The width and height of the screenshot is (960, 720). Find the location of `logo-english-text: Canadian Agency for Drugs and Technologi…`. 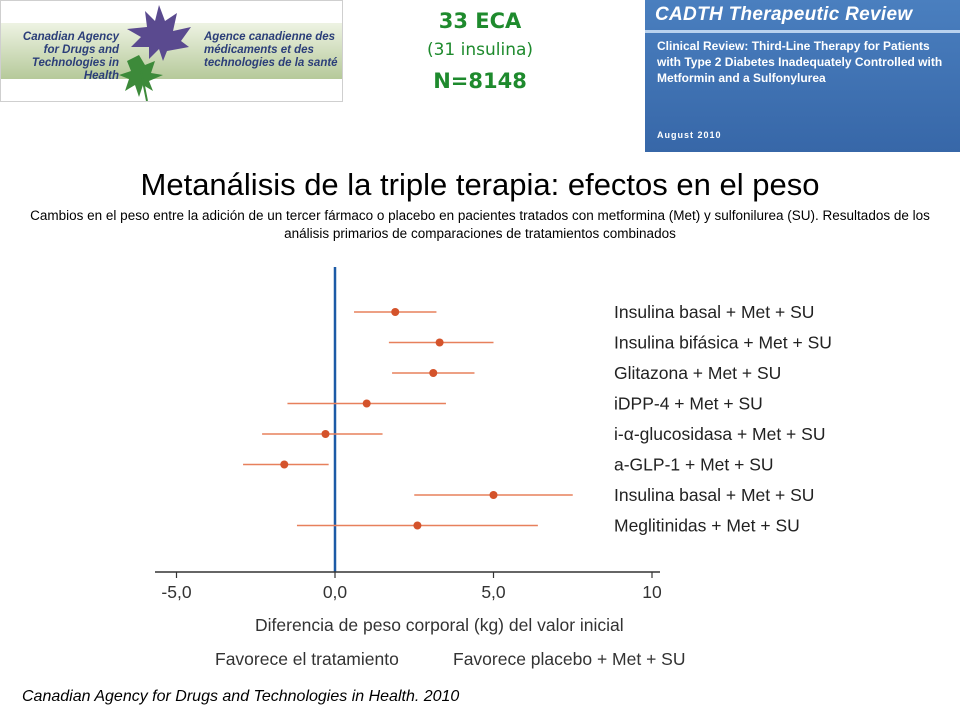

logo-english-text: Canadian Agency for Drugs and Technologi… is located at coordinates (70, 56).